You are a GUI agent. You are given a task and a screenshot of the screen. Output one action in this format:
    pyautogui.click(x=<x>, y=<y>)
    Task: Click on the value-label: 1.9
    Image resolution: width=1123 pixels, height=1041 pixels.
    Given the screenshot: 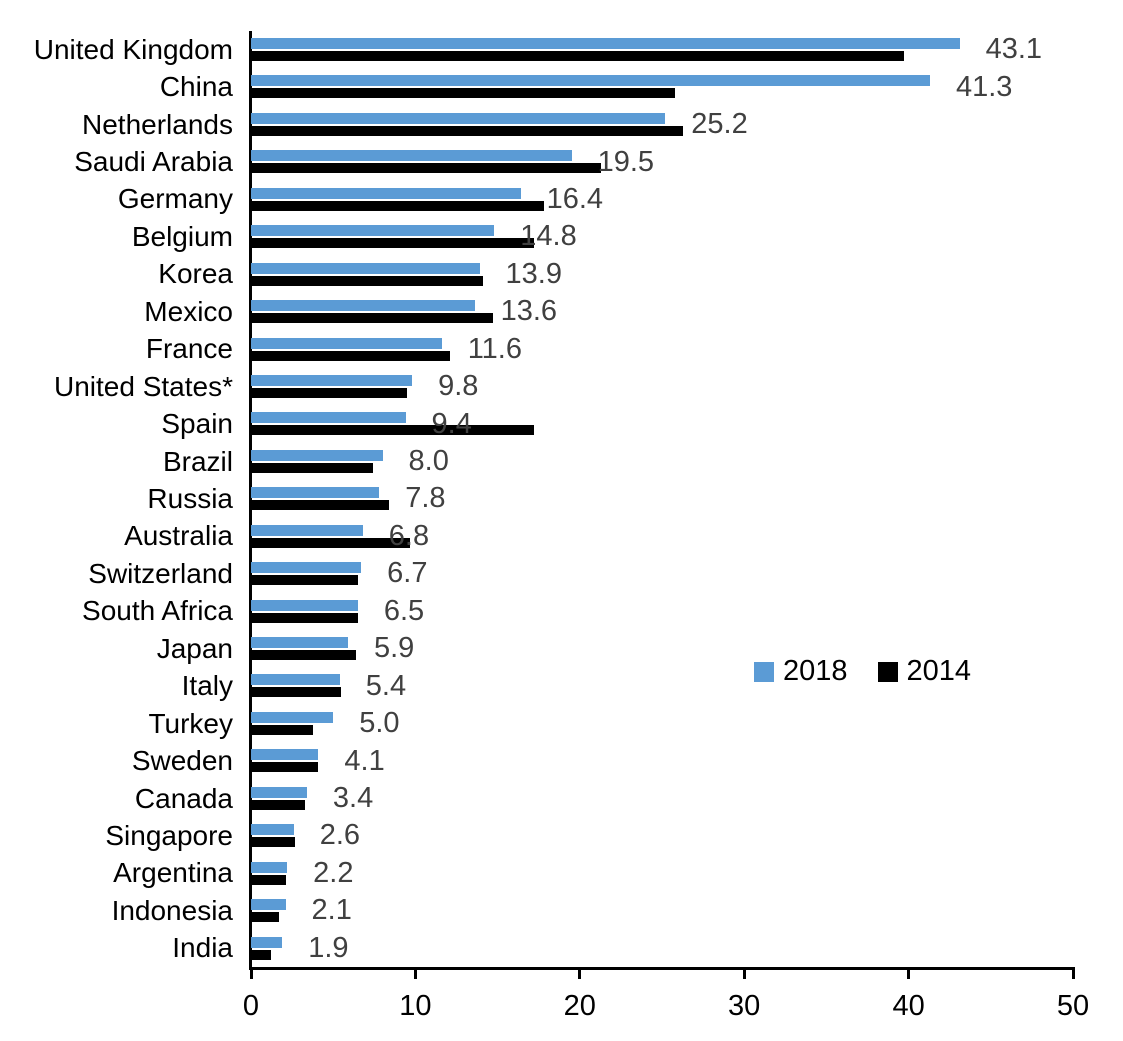 What is the action you would take?
    pyautogui.click(x=328, y=947)
    